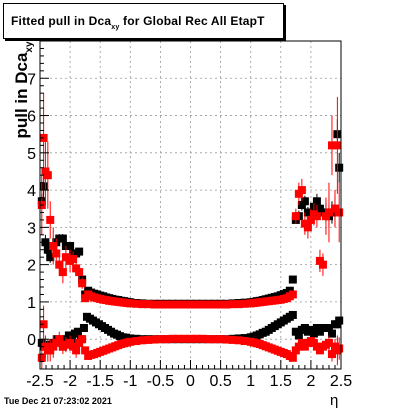  I want to click on timestamp: Tue Dec 21 07:23:02 2021, so click(58, 401).